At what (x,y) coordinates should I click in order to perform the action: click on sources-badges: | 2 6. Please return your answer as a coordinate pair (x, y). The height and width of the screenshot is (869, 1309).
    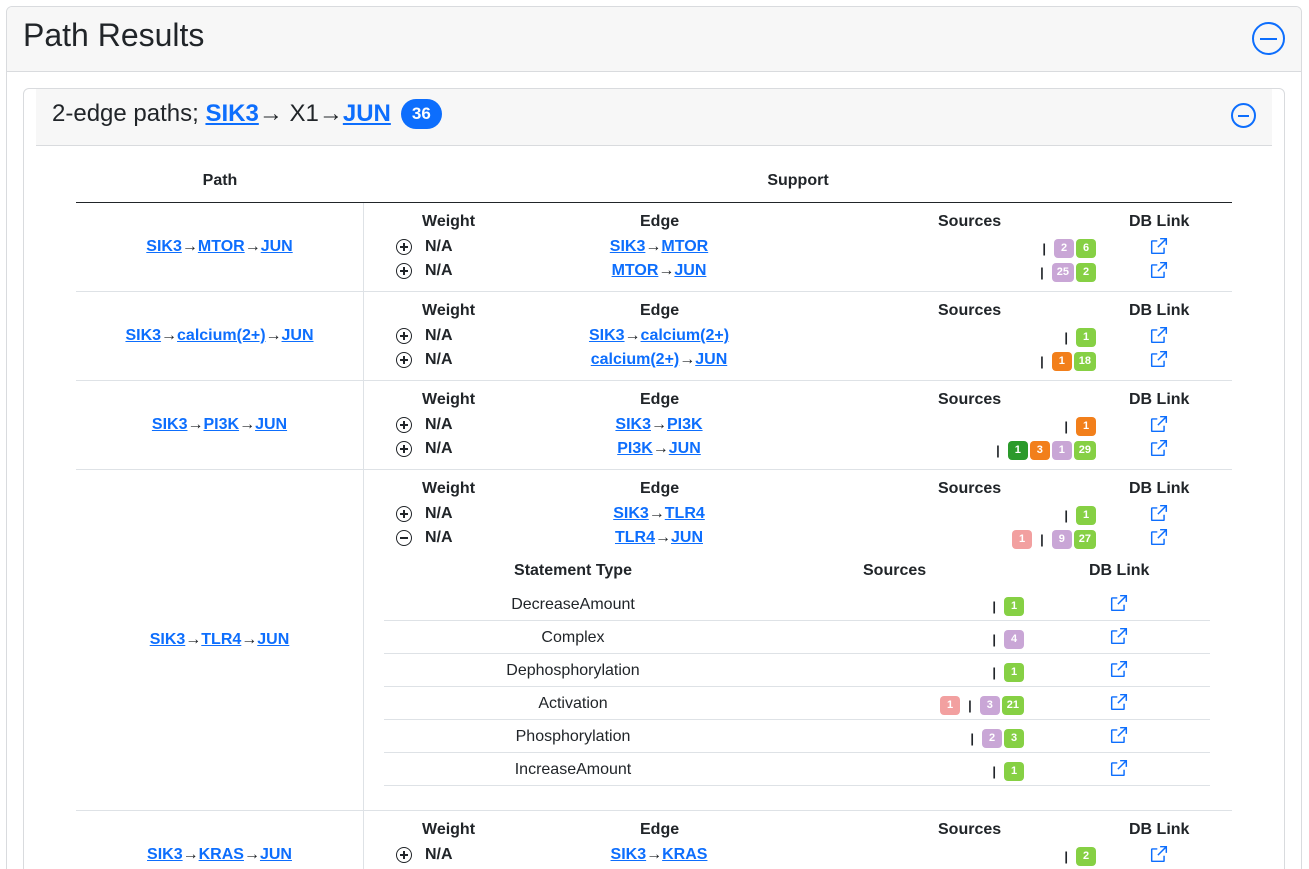
    Looking at the image, I should click on (1065, 248).